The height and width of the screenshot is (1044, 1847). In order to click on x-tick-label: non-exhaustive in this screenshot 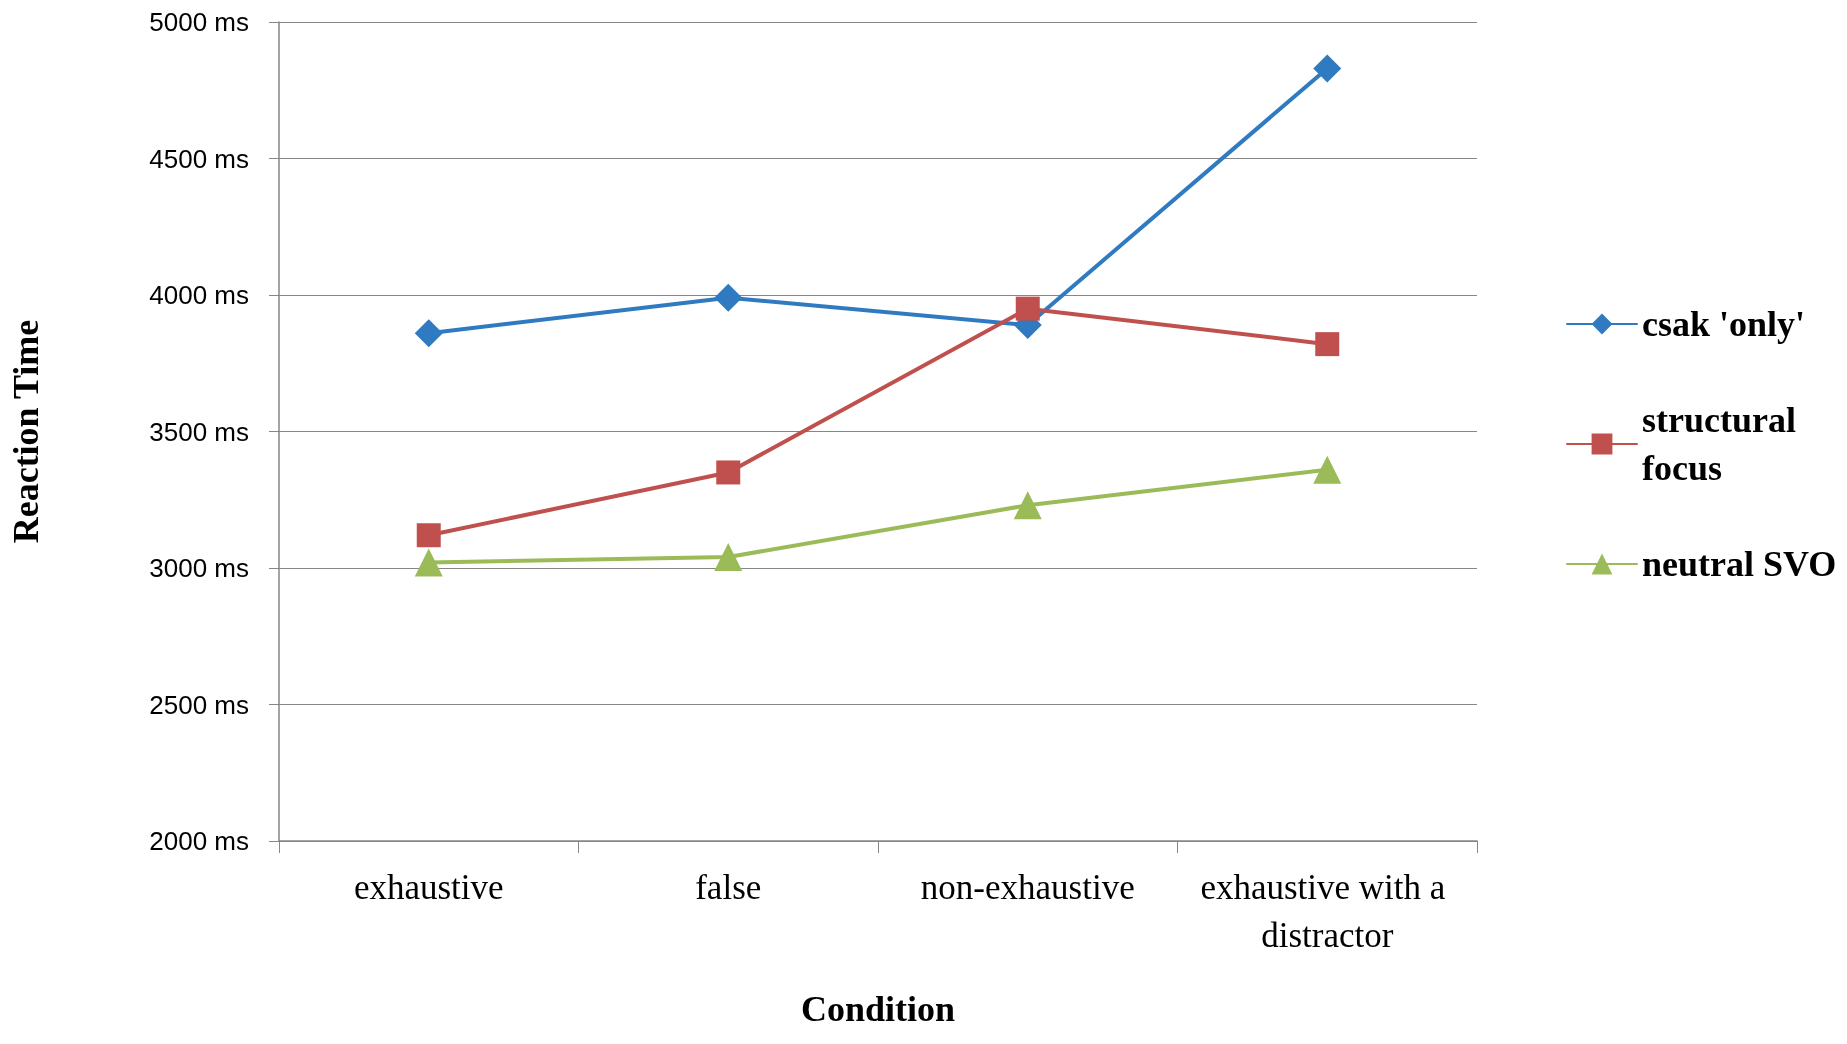, I will do `click(1027, 887)`.